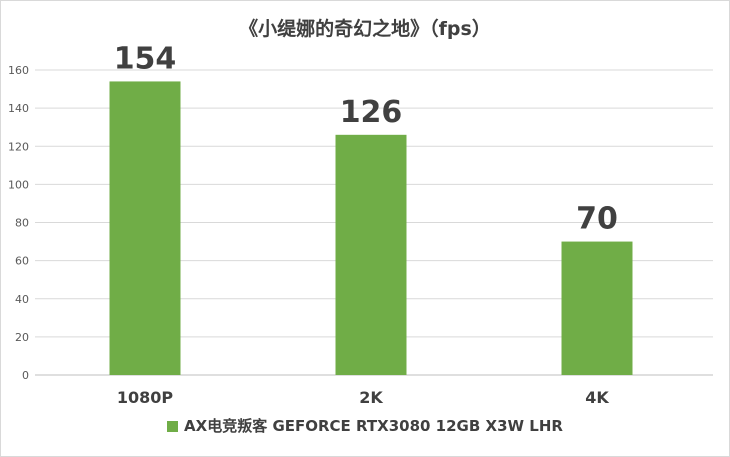 The width and height of the screenshot is (730, 457). What do you see at coordinates (22, 299) in the screenshot?
I see `y-tick-label: 40` at bounding box center [22, 299].